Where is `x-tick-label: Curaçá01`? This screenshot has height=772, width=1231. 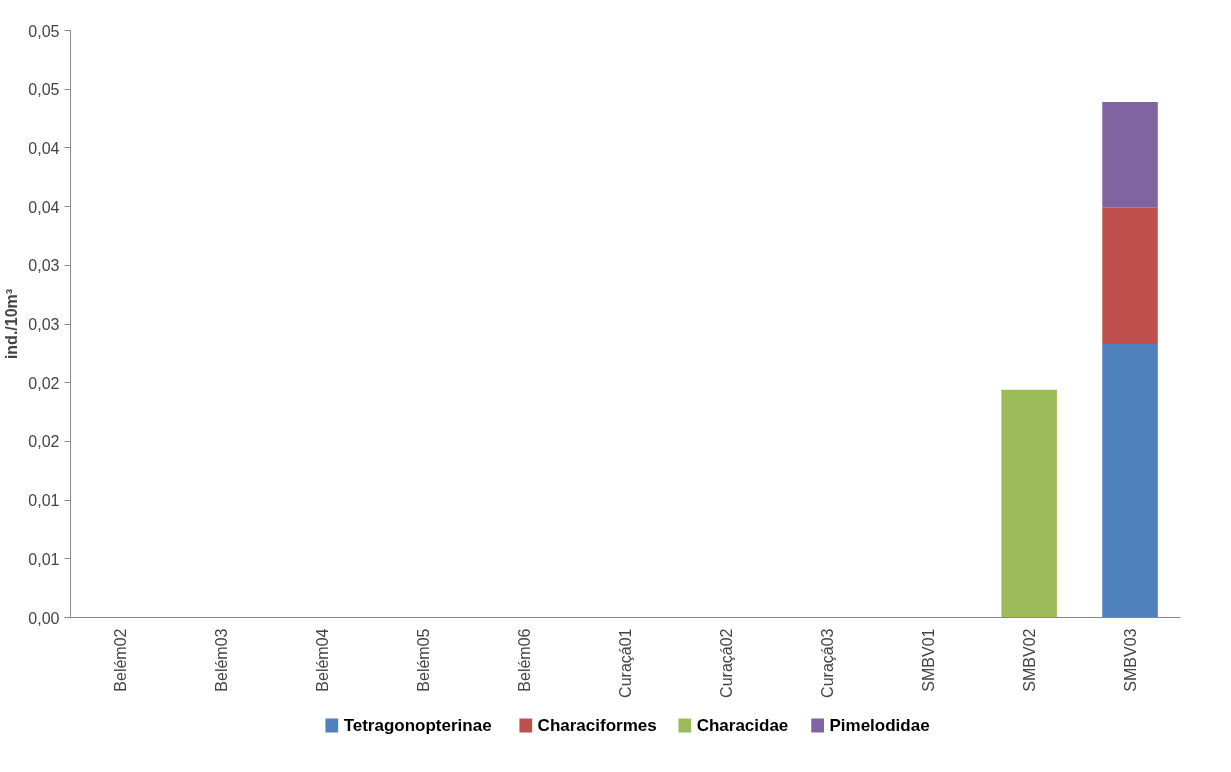 x-tick-label: Curaçá01 is located at coordinates (625, 663).